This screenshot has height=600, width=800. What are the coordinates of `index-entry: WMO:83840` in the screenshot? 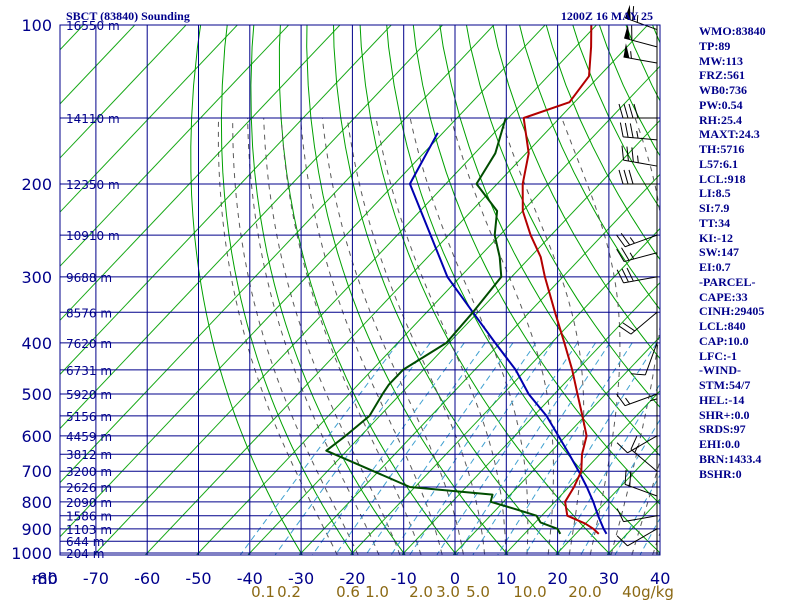 It's located at (732, 31).